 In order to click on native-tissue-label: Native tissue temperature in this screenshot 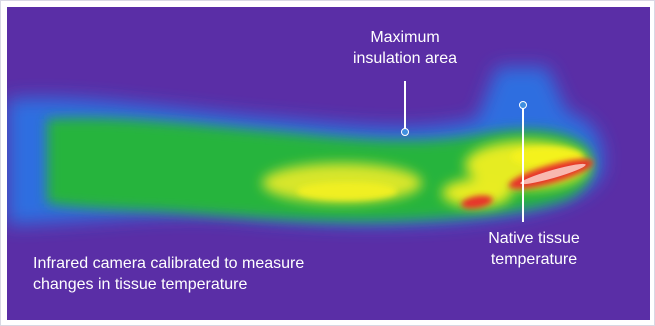, I will do `click(534, 249)`.